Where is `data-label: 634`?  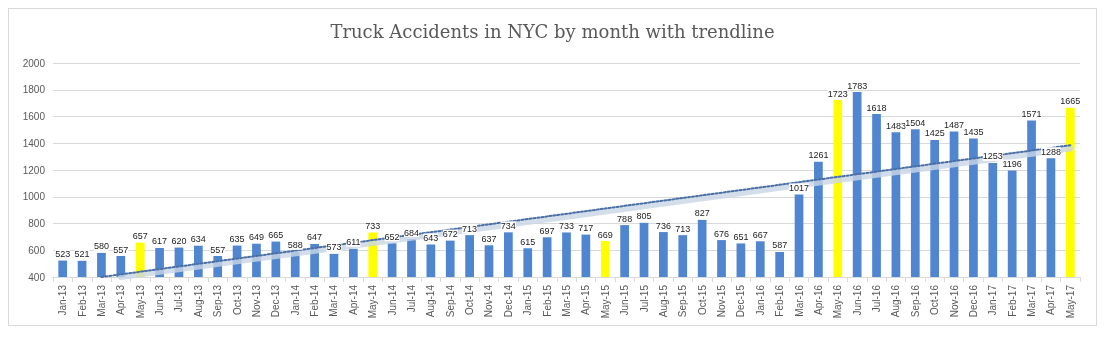
data-label: 634 is located at coordinates (198, 239).